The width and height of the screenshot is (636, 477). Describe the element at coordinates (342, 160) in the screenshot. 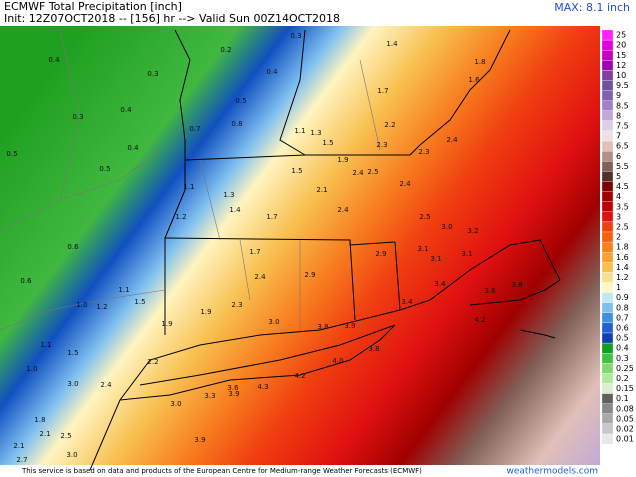

I see `map-value-label: 1.9` at that location.